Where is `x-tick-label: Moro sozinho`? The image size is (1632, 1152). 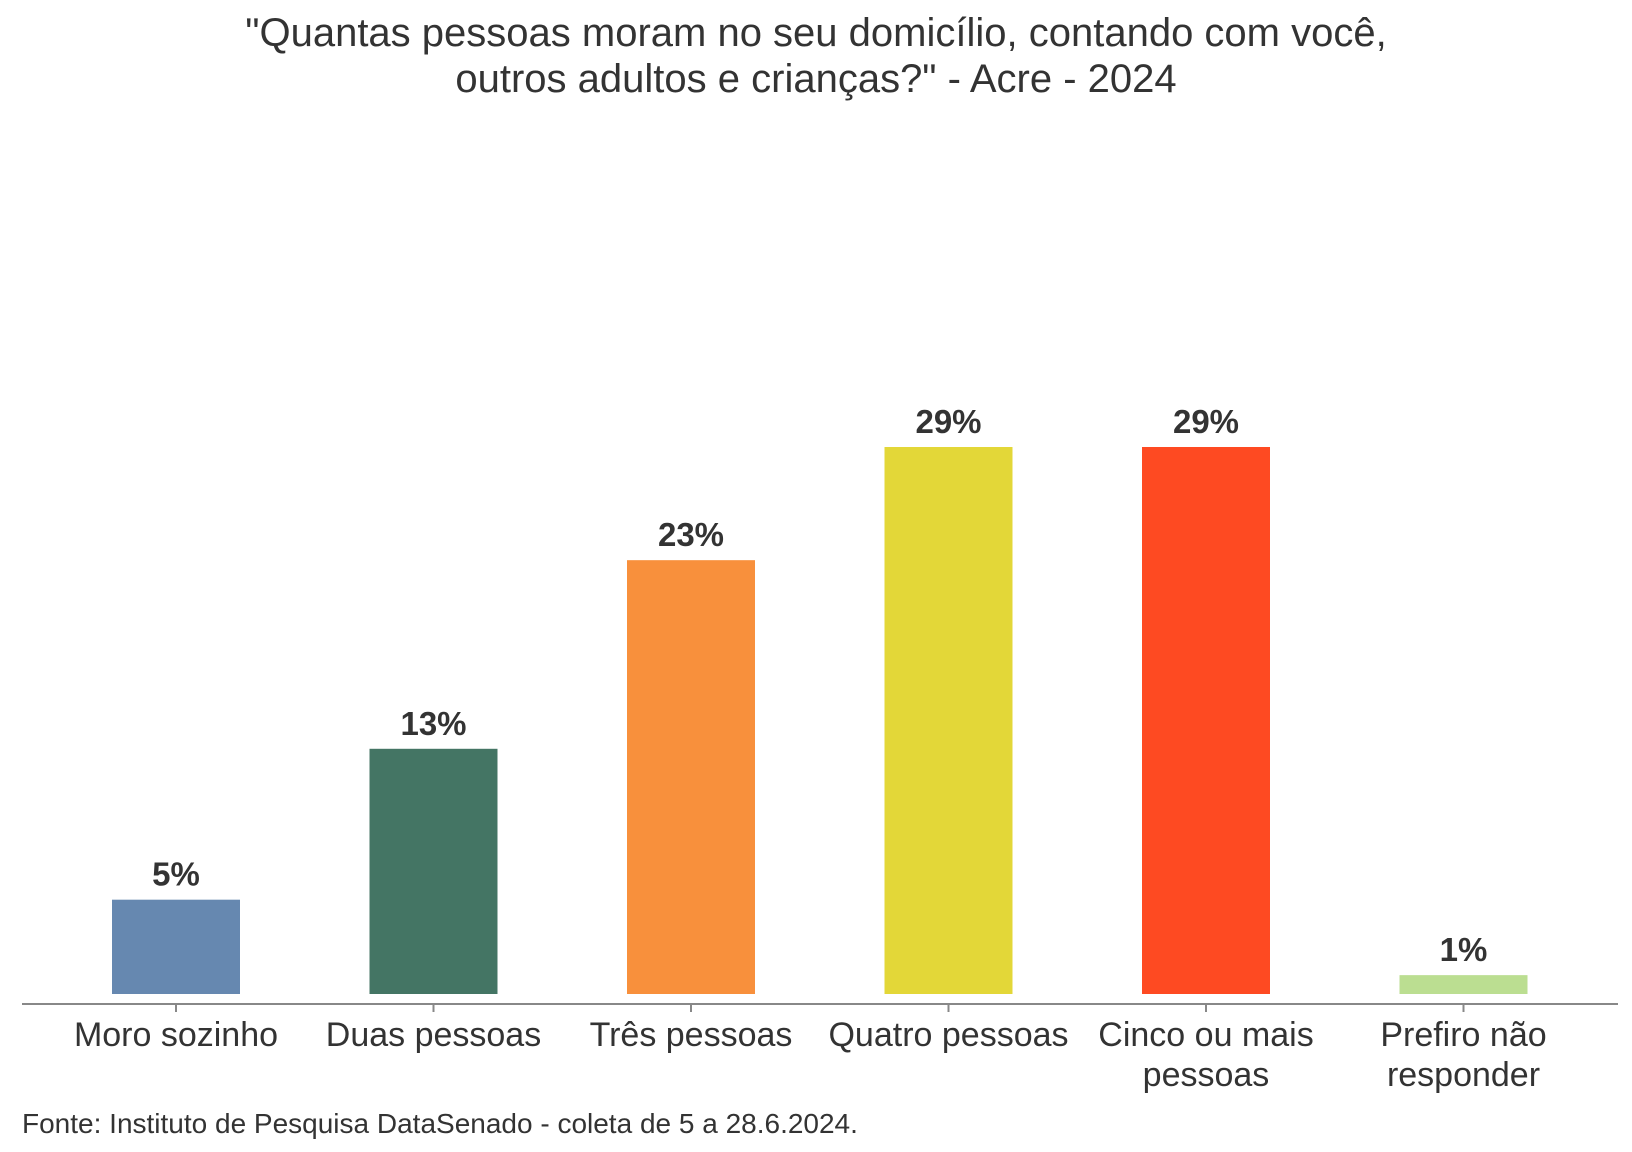 x-tick-label: Moro sozinho is located at coordinates (176, 1035).